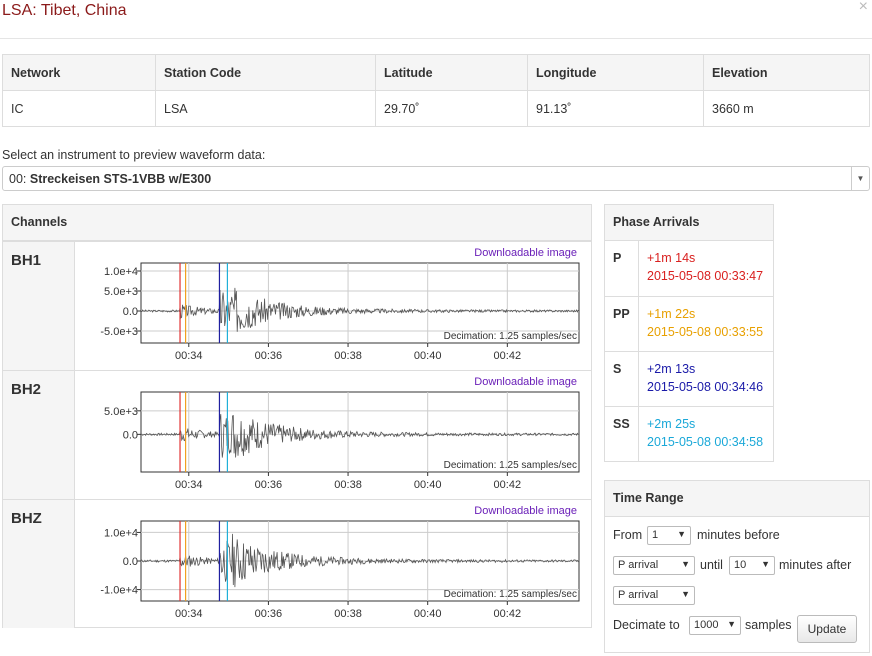 The height and width of the screenshot is (656, 872). What do you see at coordinates (752, 565) in the screenshot?
I see `until-minutes-select: 10 ▼` at bounding box center [752, 565].